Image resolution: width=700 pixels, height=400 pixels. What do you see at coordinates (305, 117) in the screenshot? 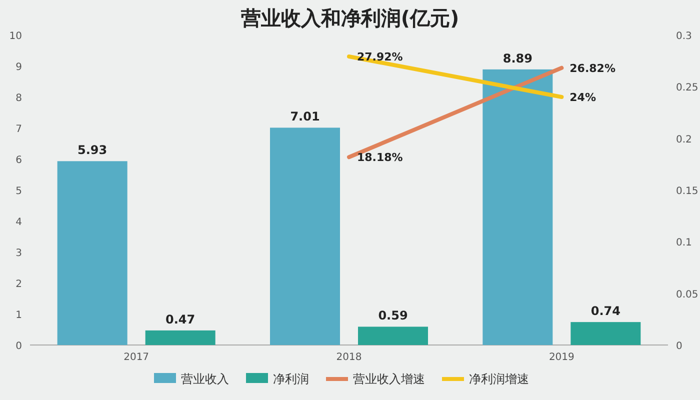
I see `data-label: 7.01` at bounding box center [305, 117].